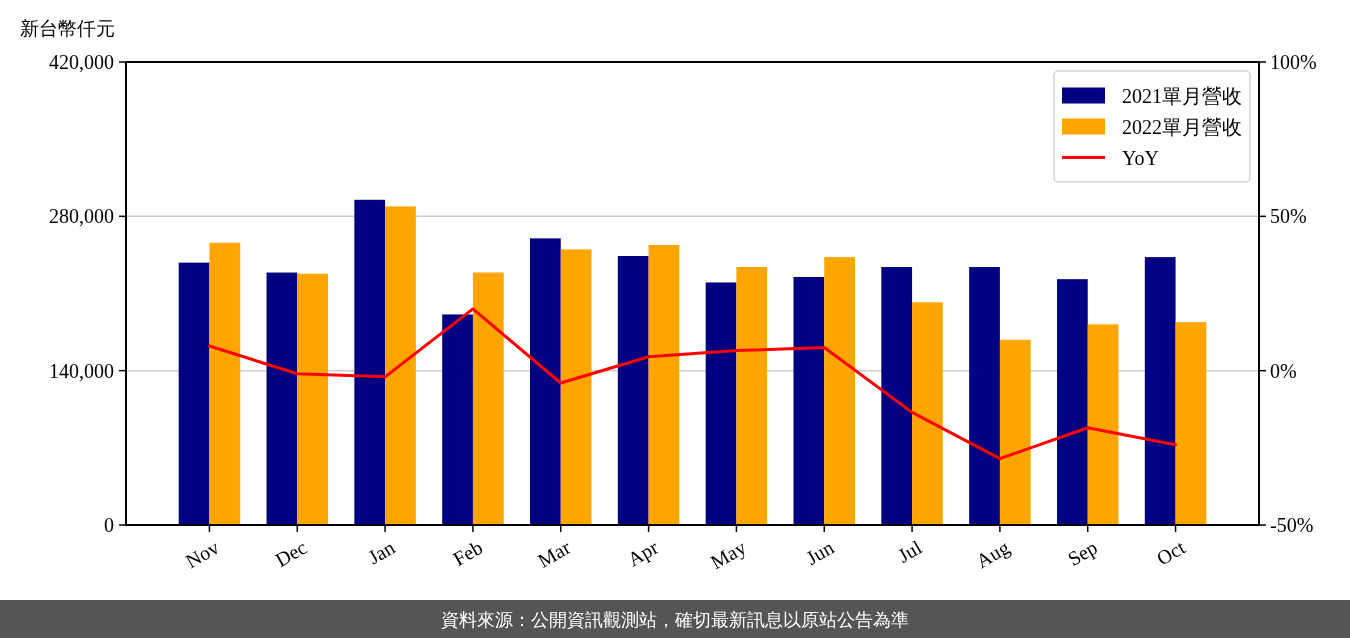 This screenshot has width=1350, height=638. Describe the element at coordinates (1182, 126) in the screenshot. I see `legend-label: 2022單月營收` at that location.